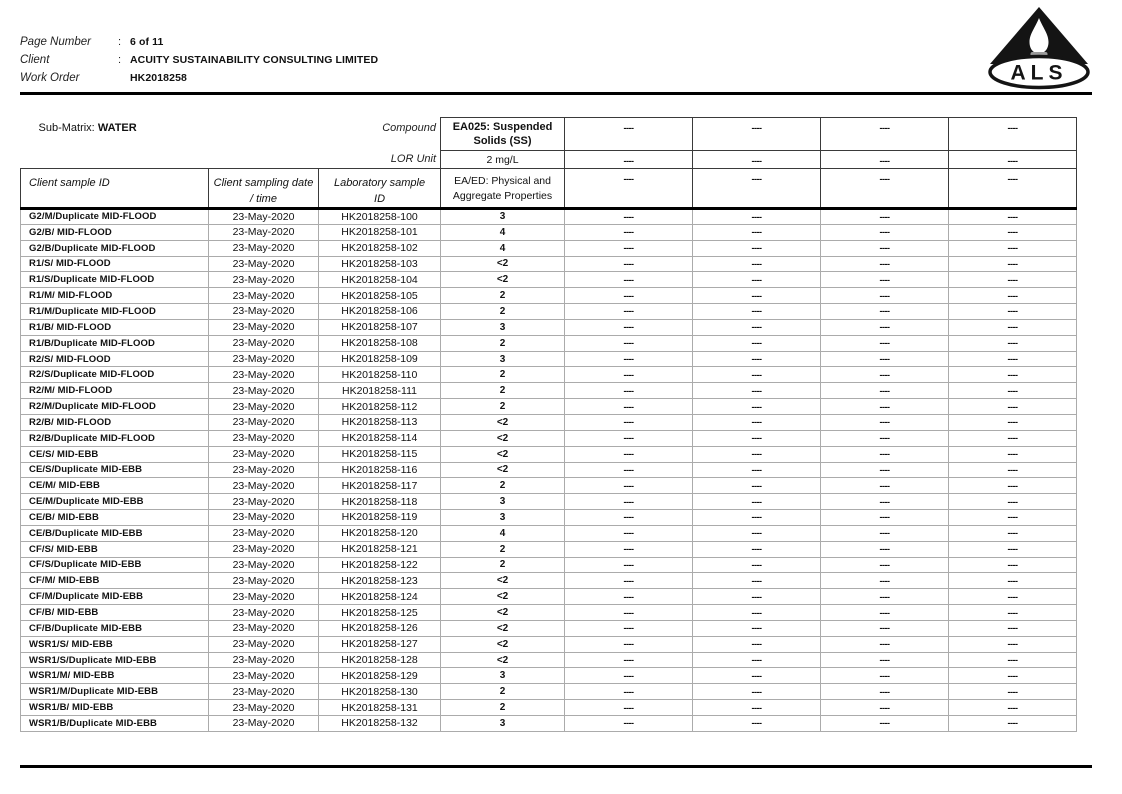  Describe the element at coordinates (114, 264) in the screenshot. I see `client-sample-id-cell: R1/S/ MID-FLOOD` at that location.